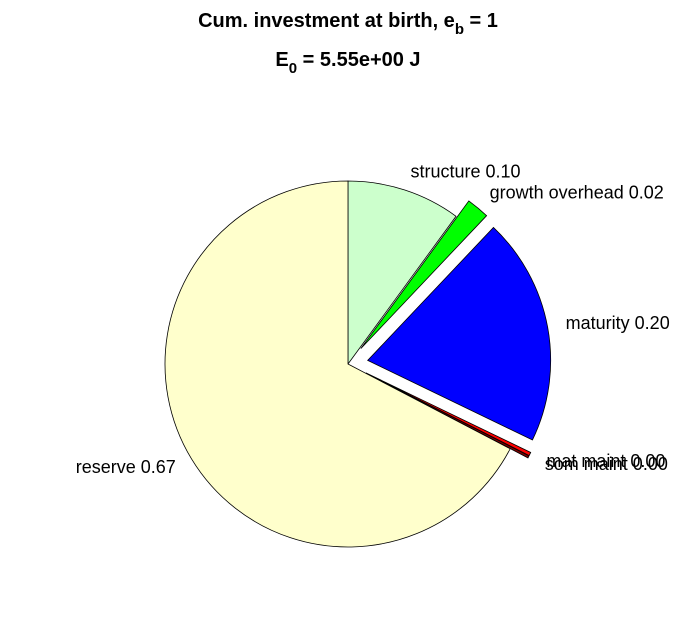 The image size is (696, 623). Describe the element at coordinates (126, 467) in the screenshot. I see `slice-label: reserve 0.67` at that location.